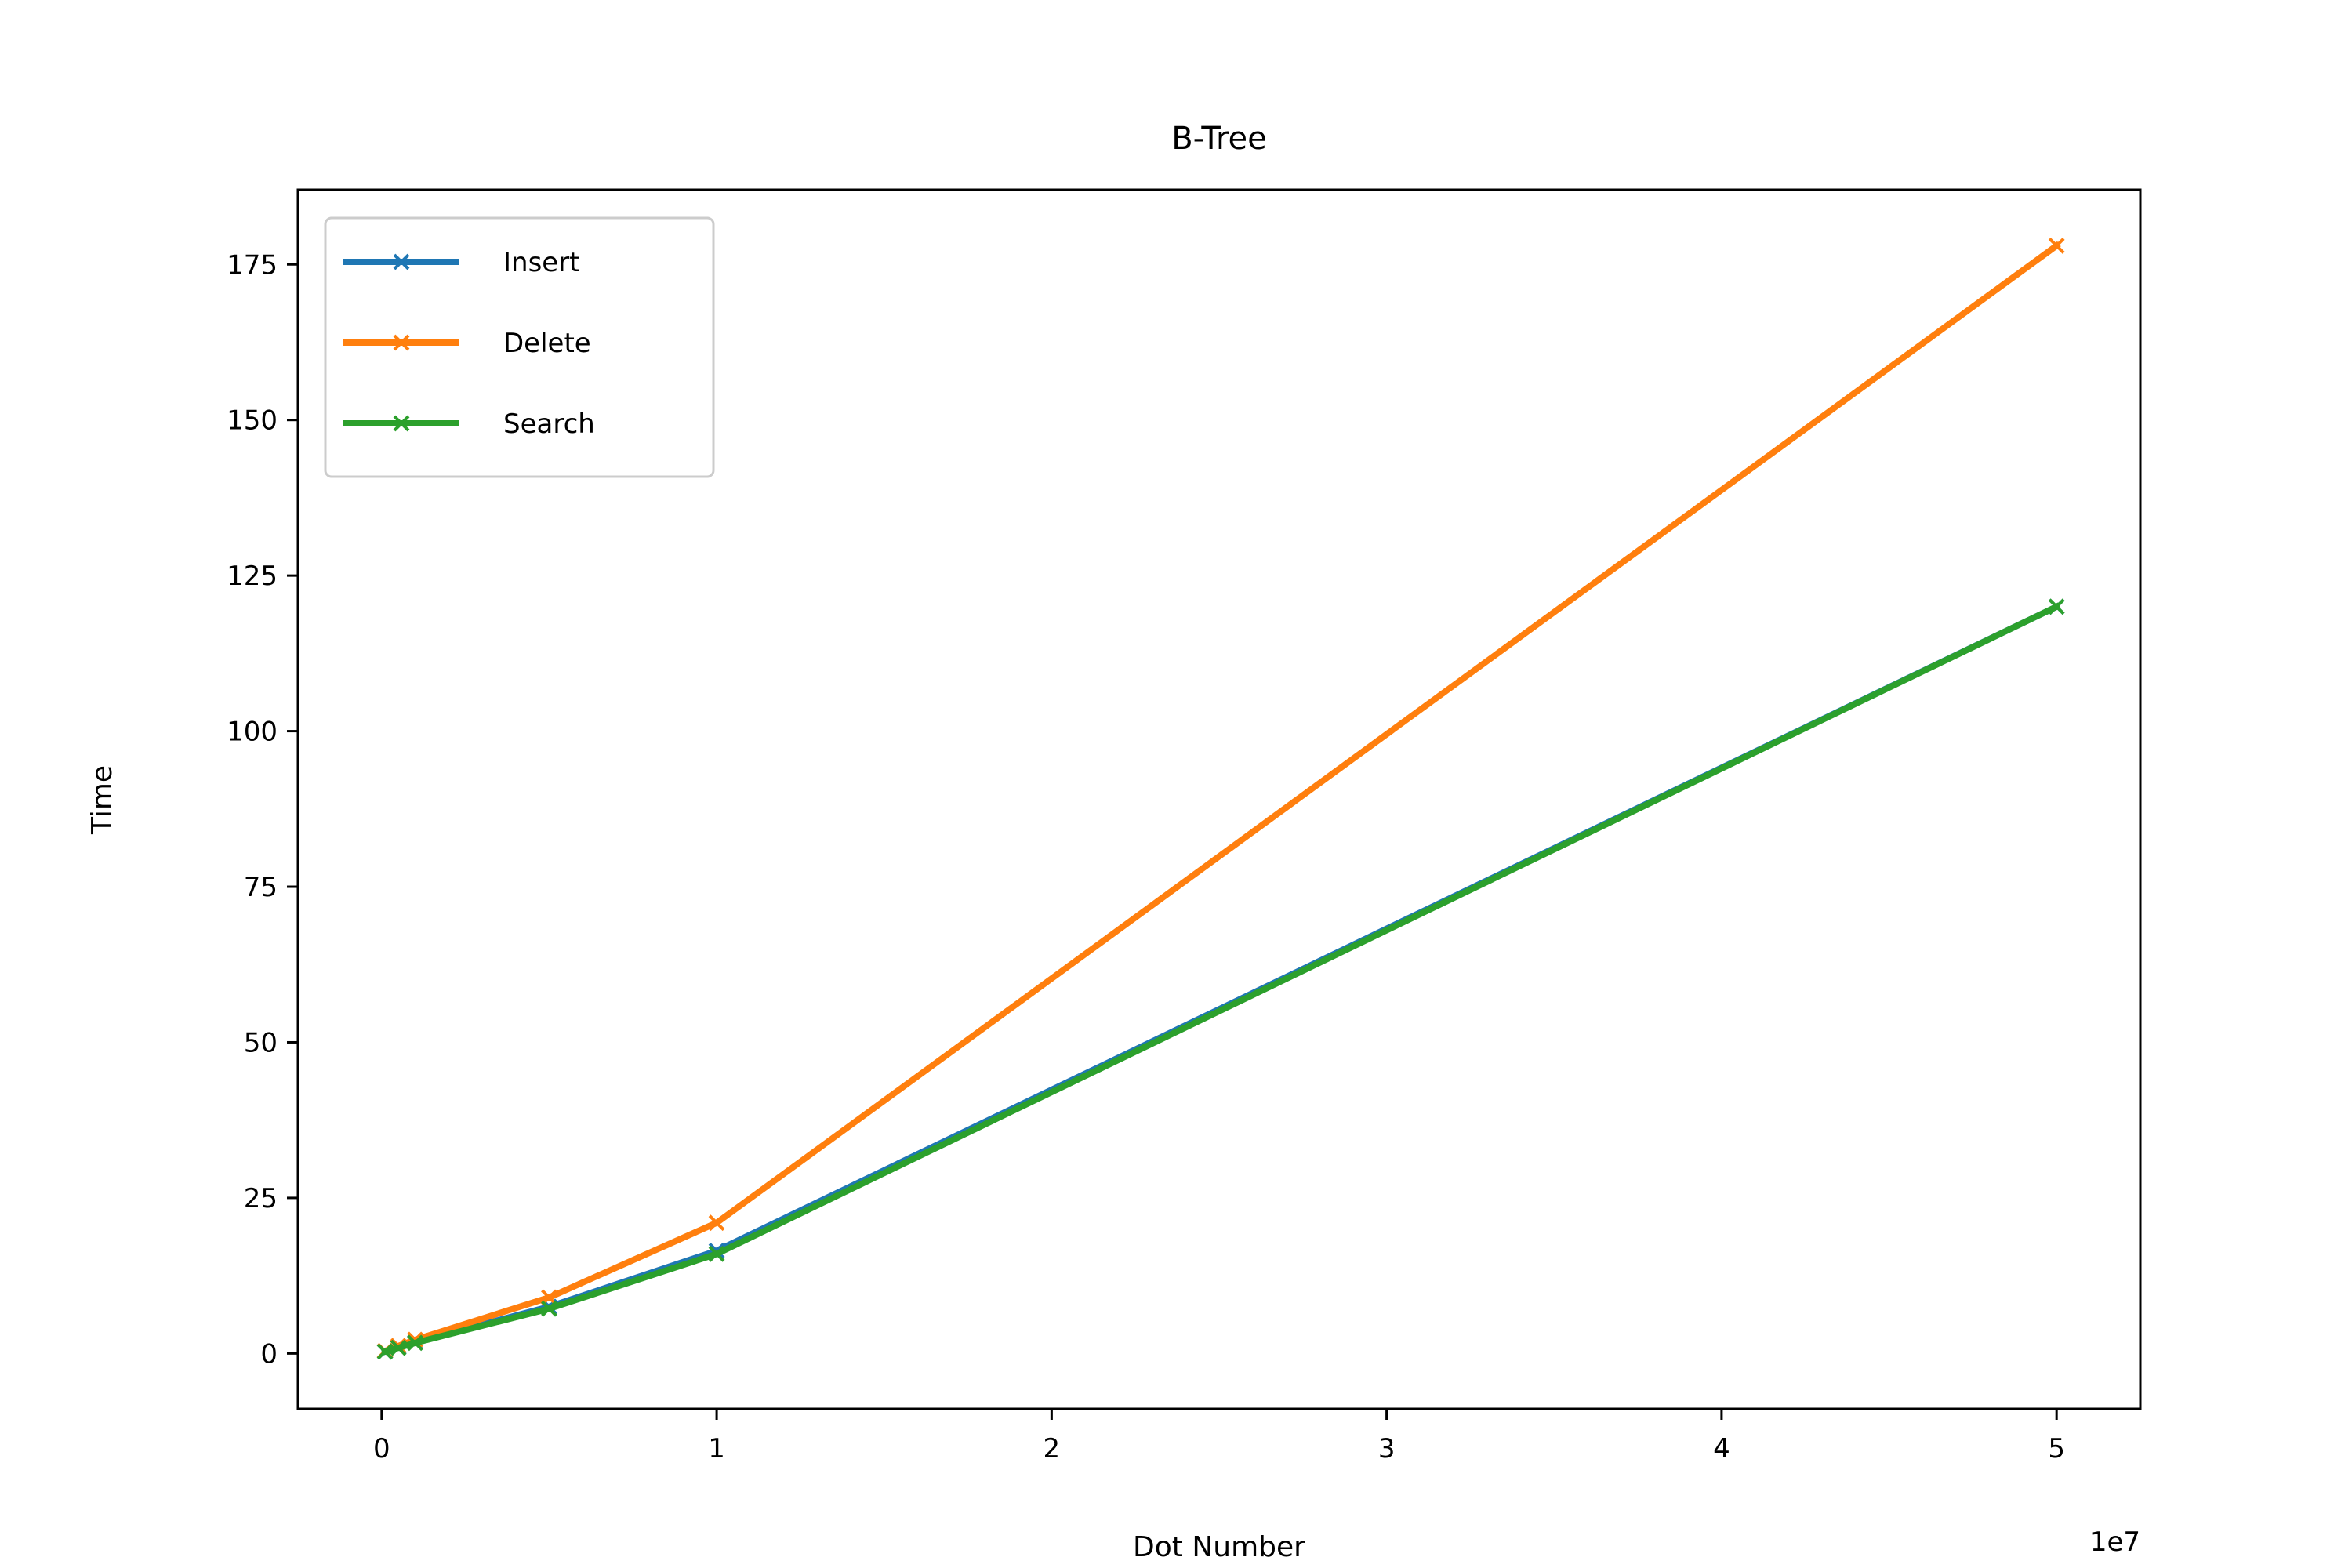 The width and height of the screenshot is (2352, 1568). I want to click on legend-item-search: Search, so click(469, 424).